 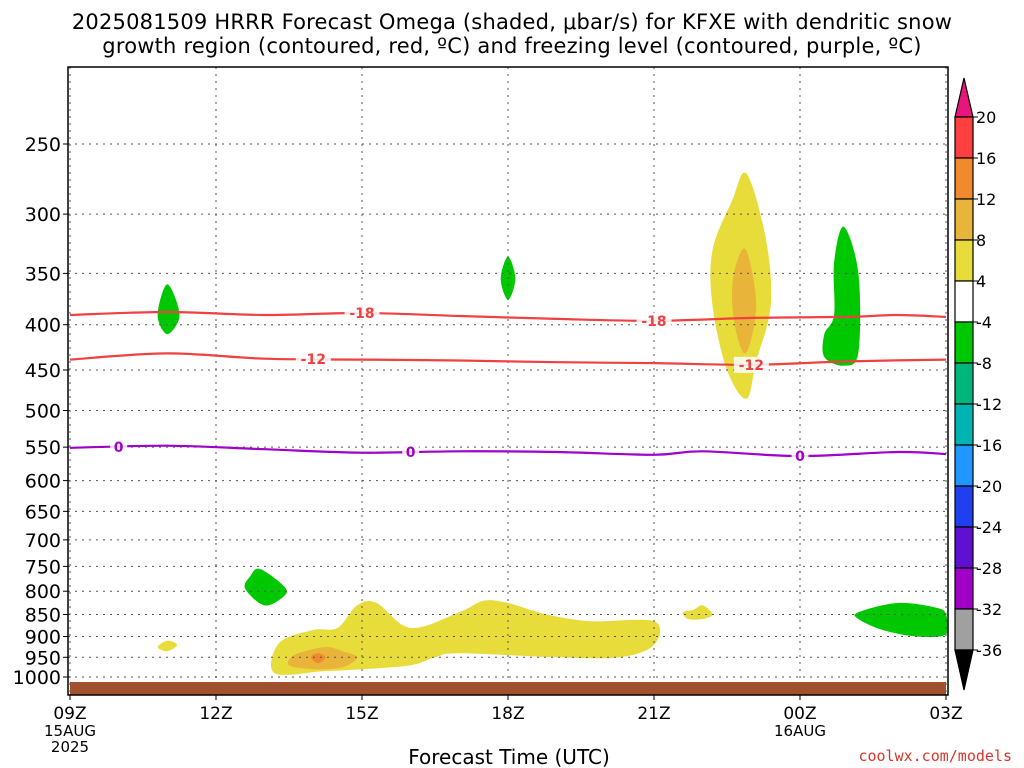 What do you see at coordinates (981, 240) in the screenshot?
I see `colorbar-label-3: 8` at bounding box center [981, 240].